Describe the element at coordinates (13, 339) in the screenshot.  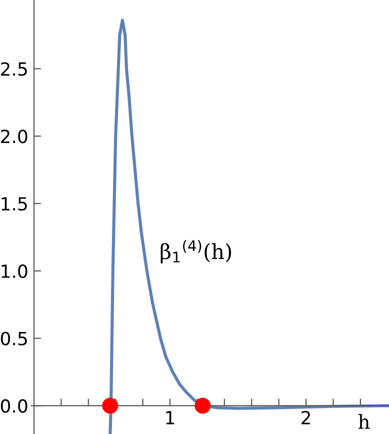
I see `y-tick-label: 0.5` at that location.